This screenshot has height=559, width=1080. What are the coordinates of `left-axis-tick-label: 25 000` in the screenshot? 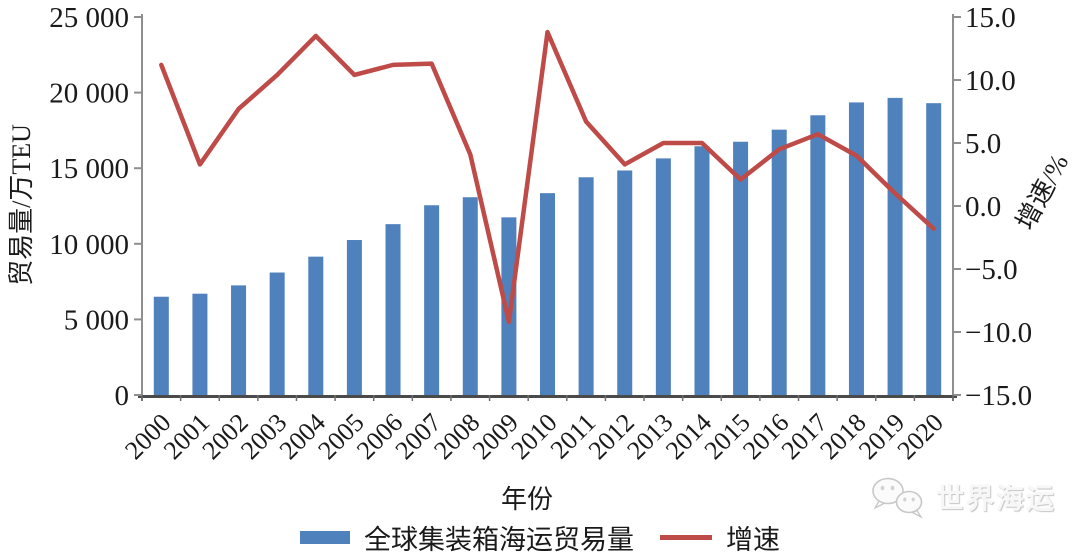 It's located at (89, 18).